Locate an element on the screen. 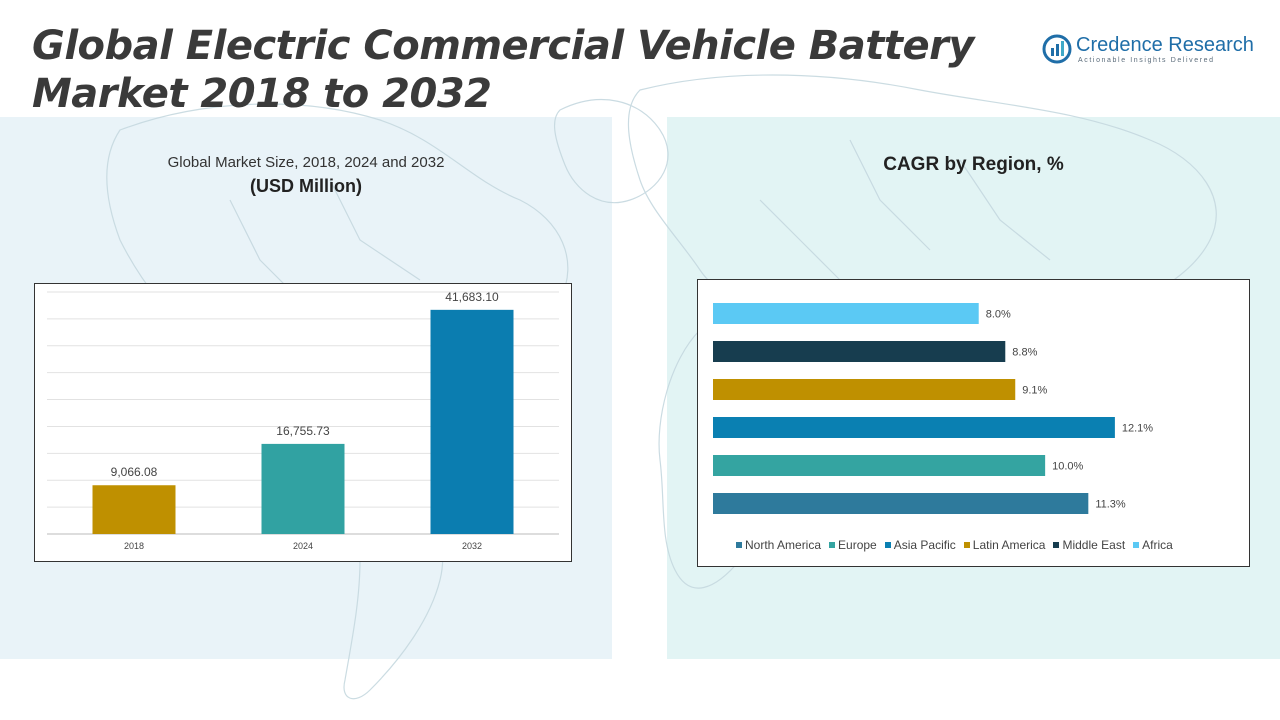 The image size is (1280, 720). bar-2024 is located at coordinates (303, 488).